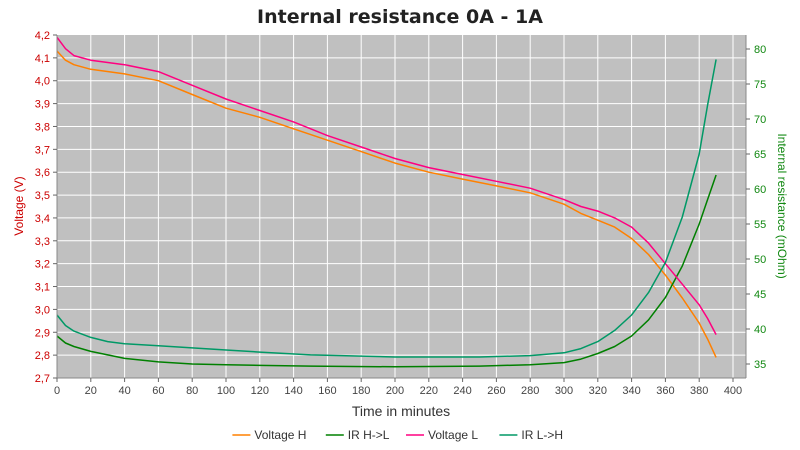 The width and height of the screenshot is (800, 450). I want to click on x-tick-label: 100, so click(226, 391).